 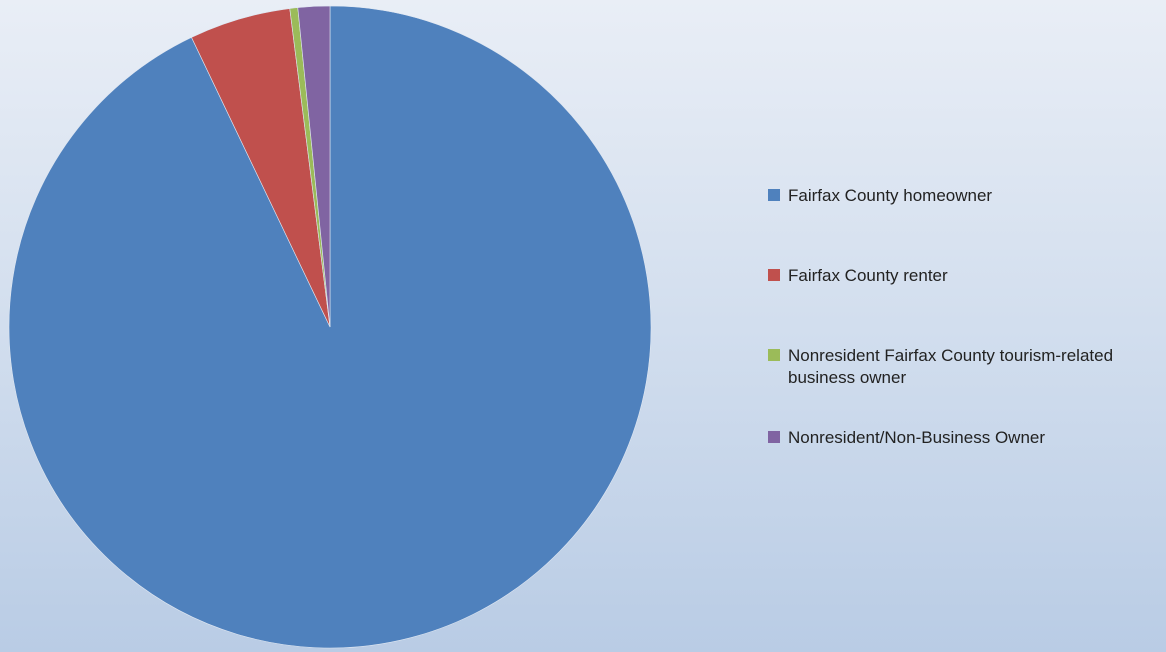 What do you see at coordinates (868, 275) in the screenshot?
I see `legend-label: Fairfax County renter` at bounding box center [868, 275].